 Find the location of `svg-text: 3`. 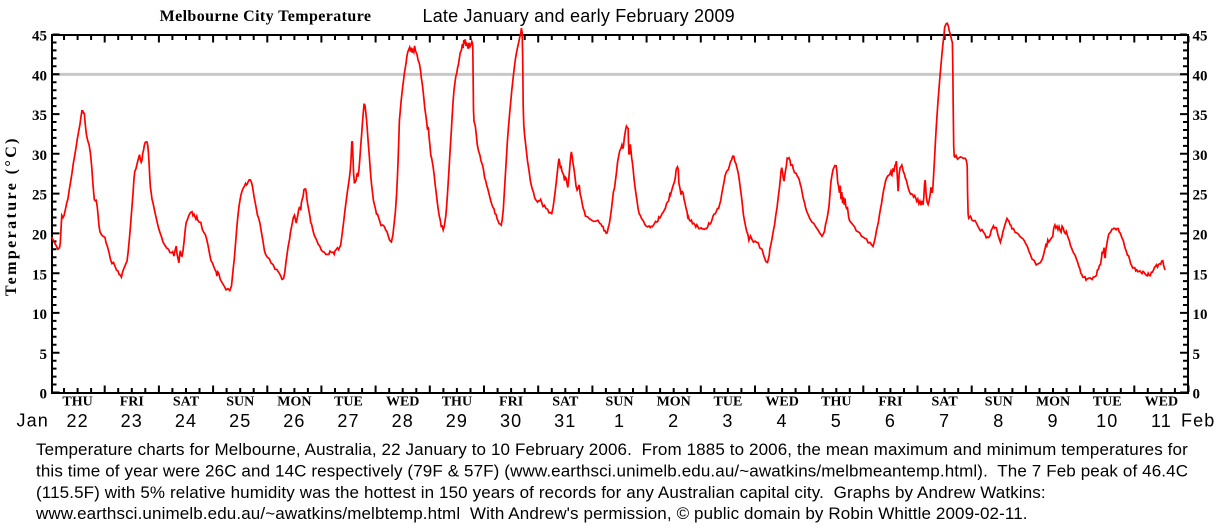

svg-text: 3 is located at coordinates (727, 421).